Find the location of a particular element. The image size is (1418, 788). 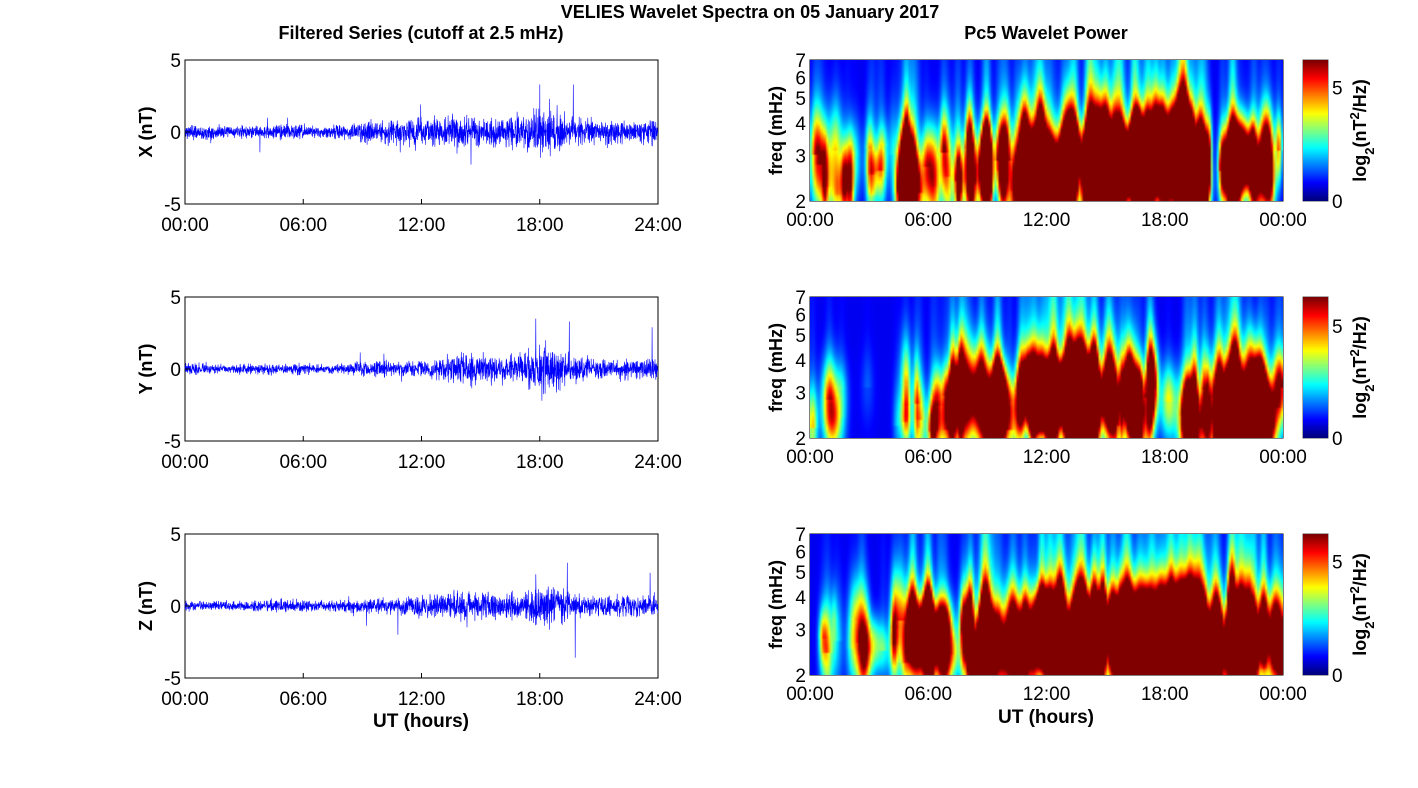

wavelet-heatmap-Z is located at coordinates (1046, 604).